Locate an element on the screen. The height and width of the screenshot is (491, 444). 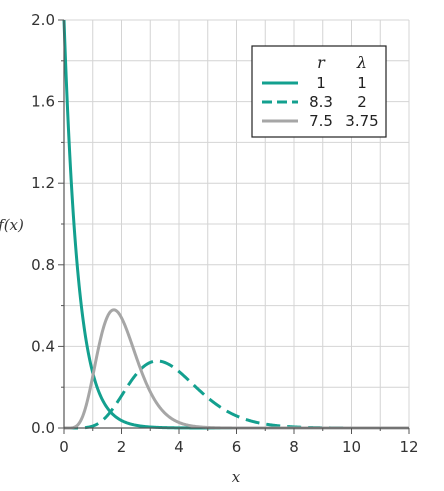
y-tick-label: 0.8 is located at coordinates (43, 265).